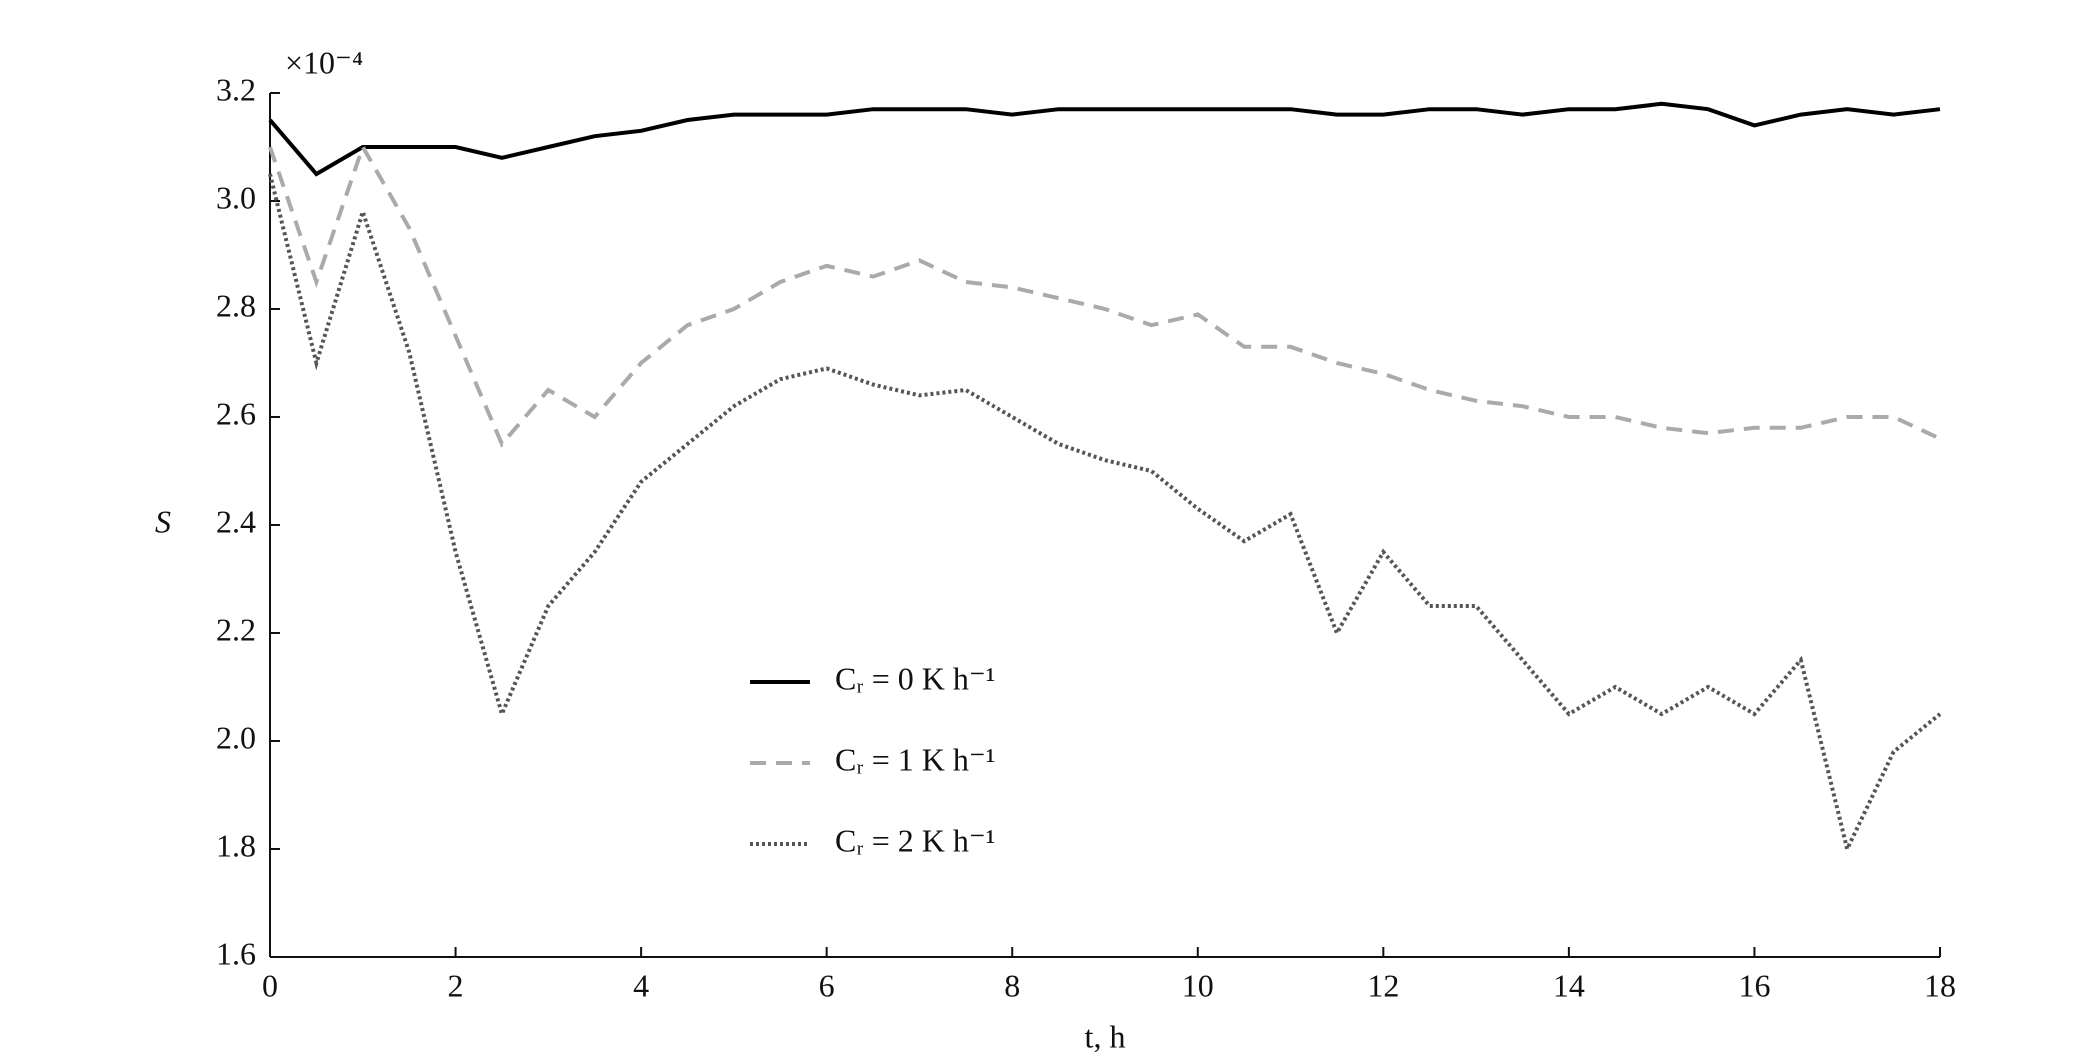 The height and width of the screenshot is (1063, 2079). Describe the element at coordinates (236, 953) in the screenshot. I see `y-tick-label: 1.6` at that location.